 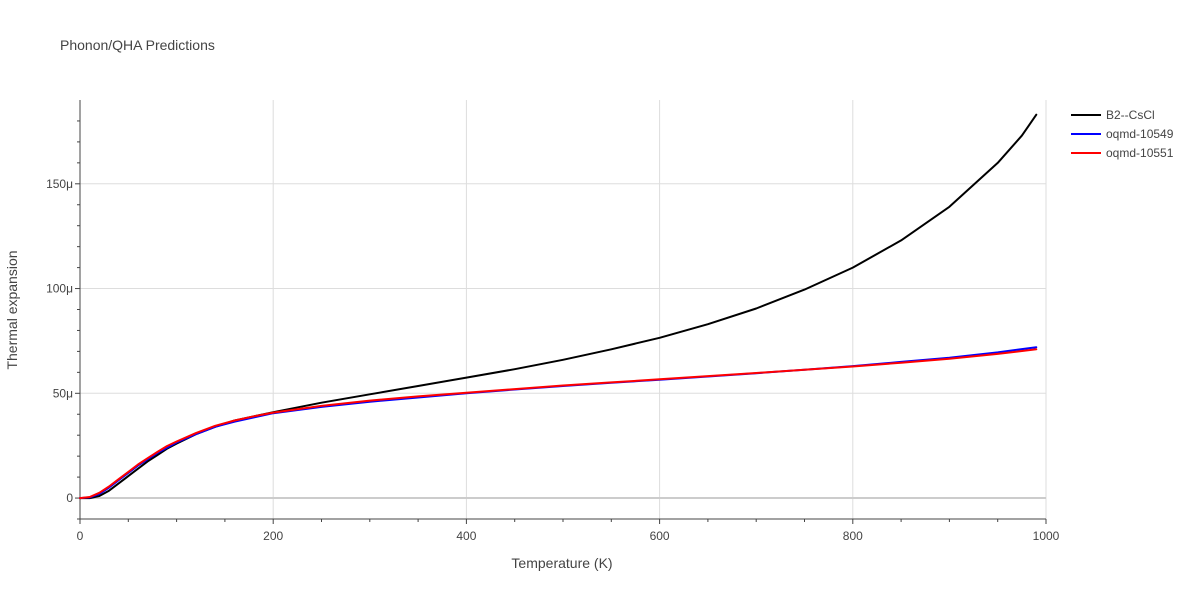 What do you see at coordinates (69, 498) in the screenshot?
I see `y-tick-label: 0` at bounding box center [69, 498].